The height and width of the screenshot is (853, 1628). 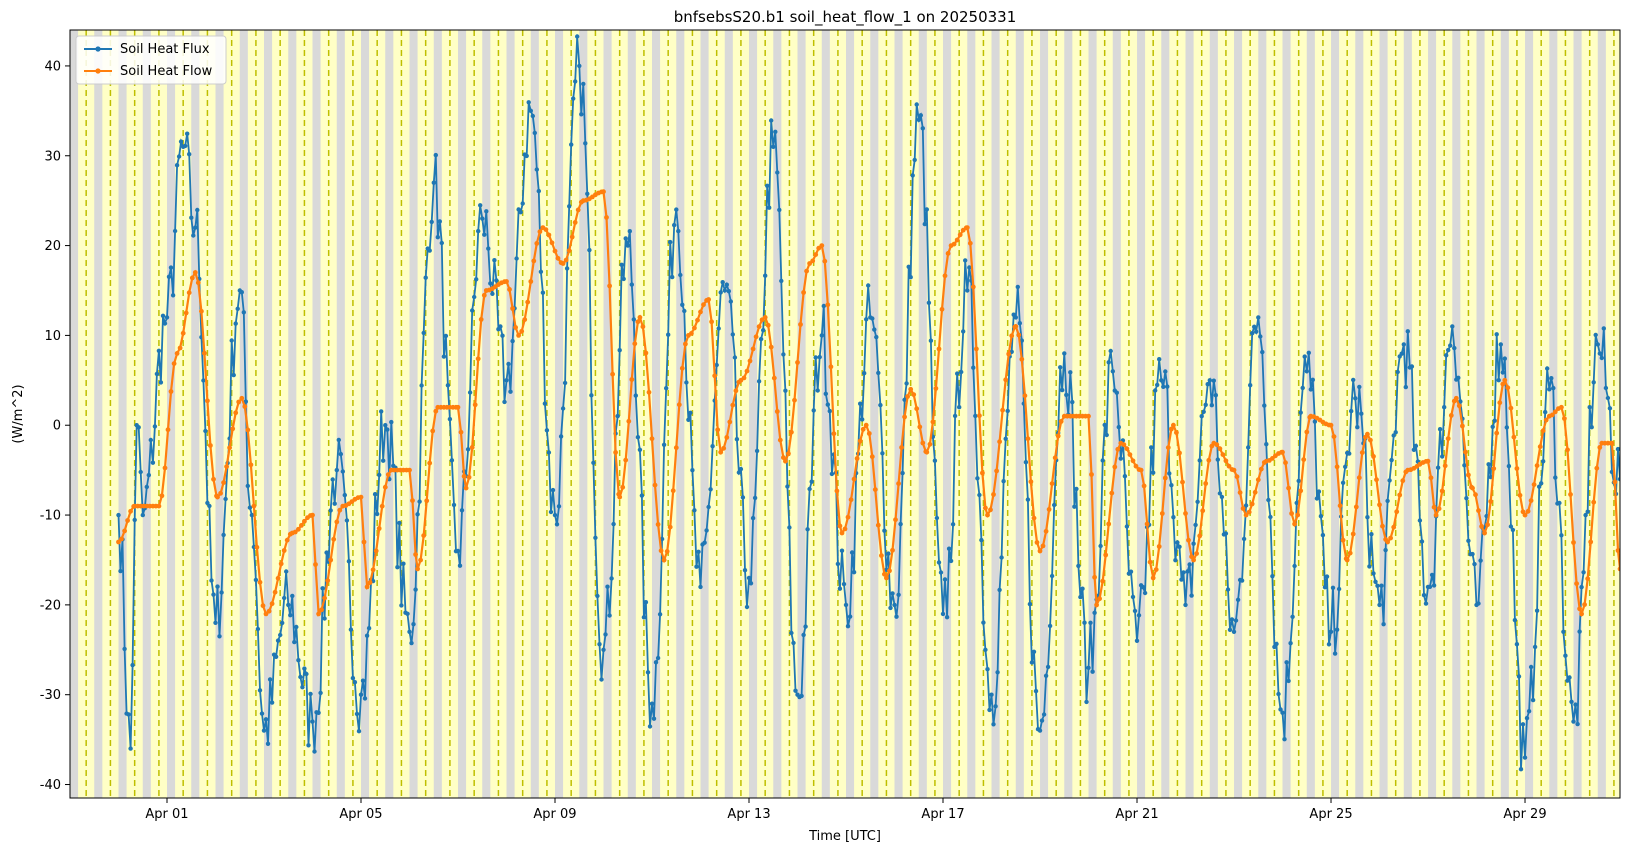 I want to click on x-tick-label: Apr 17, so click(x=942, y=814).